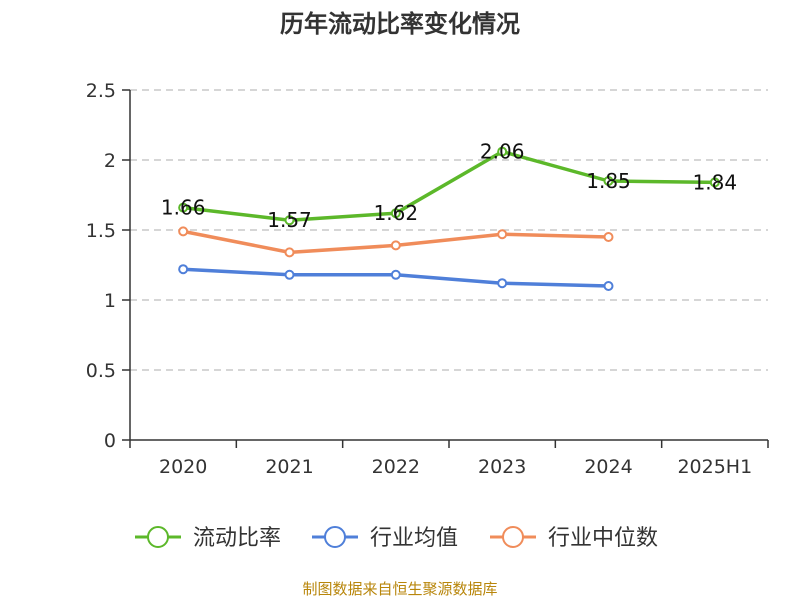  I want to click on data-label: 1.62, so click(396, 213).